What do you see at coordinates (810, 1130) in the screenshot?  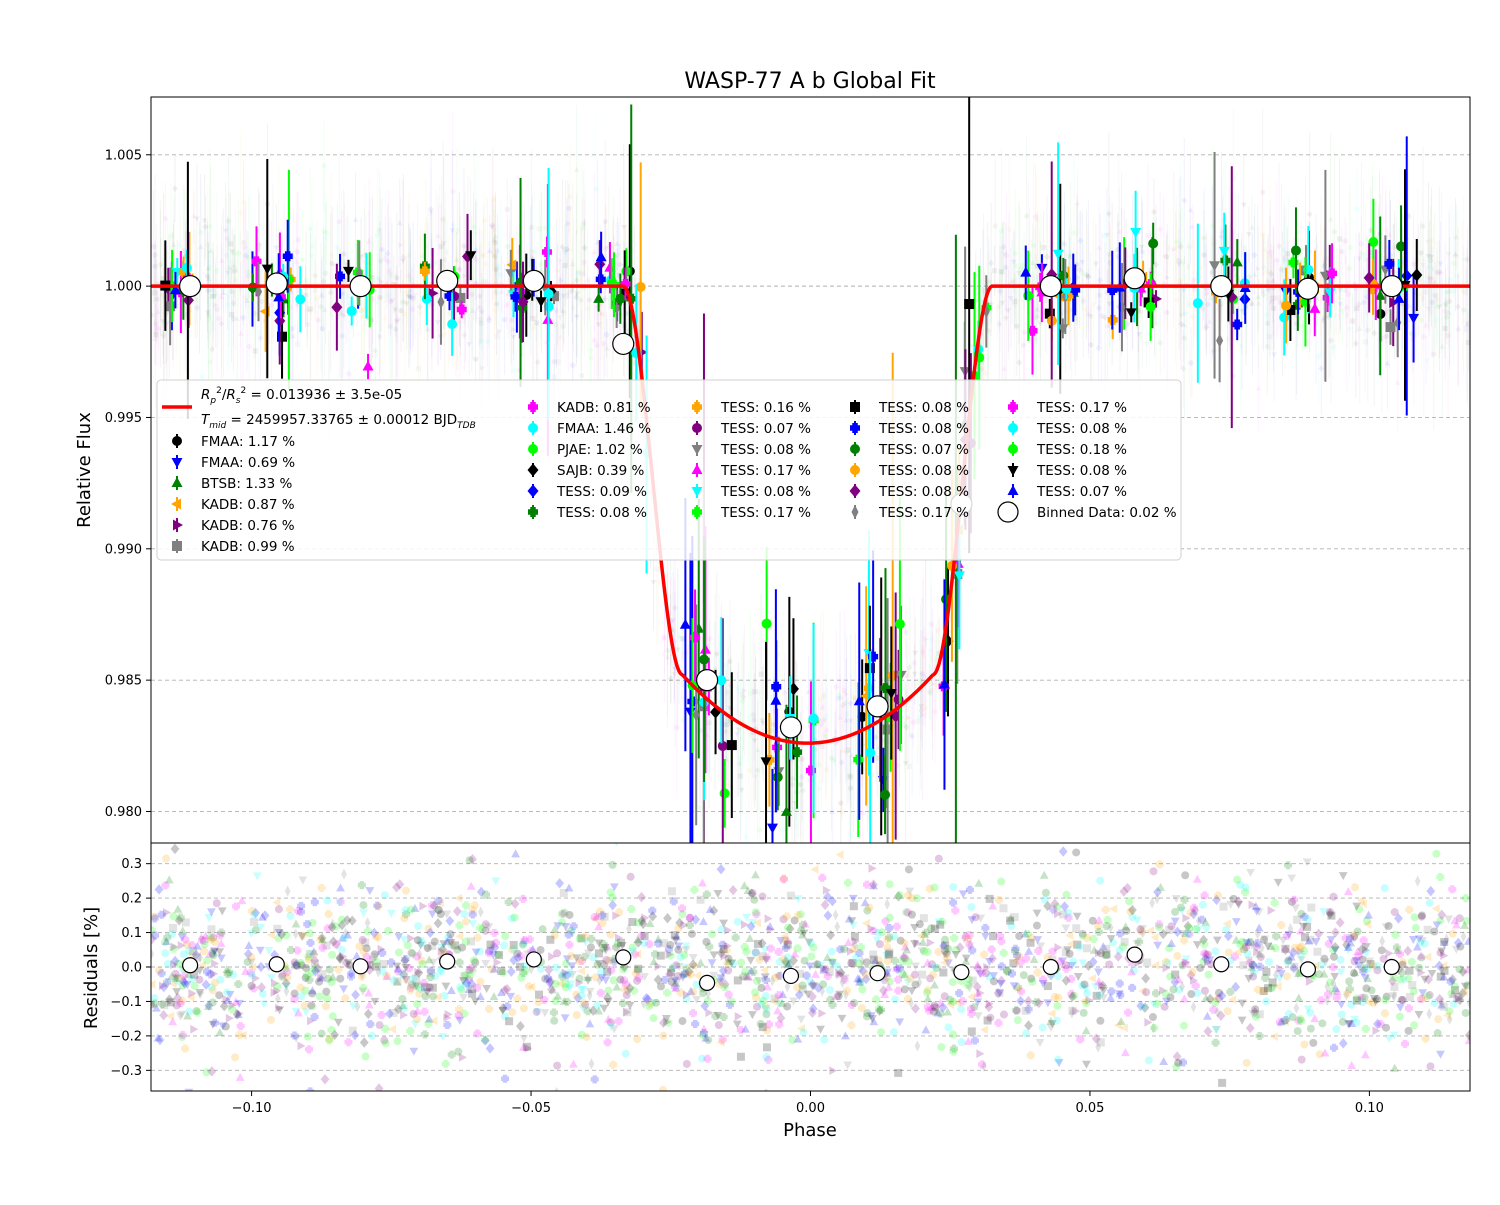 I see `x-axis-label: Phase` at bounding box center [810, 1130].